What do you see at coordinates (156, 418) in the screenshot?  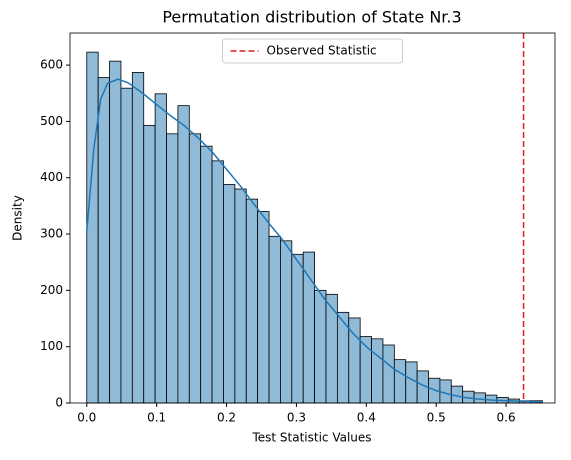 I see `x-tick-label: 0.1` at bounding box center [156, 418].